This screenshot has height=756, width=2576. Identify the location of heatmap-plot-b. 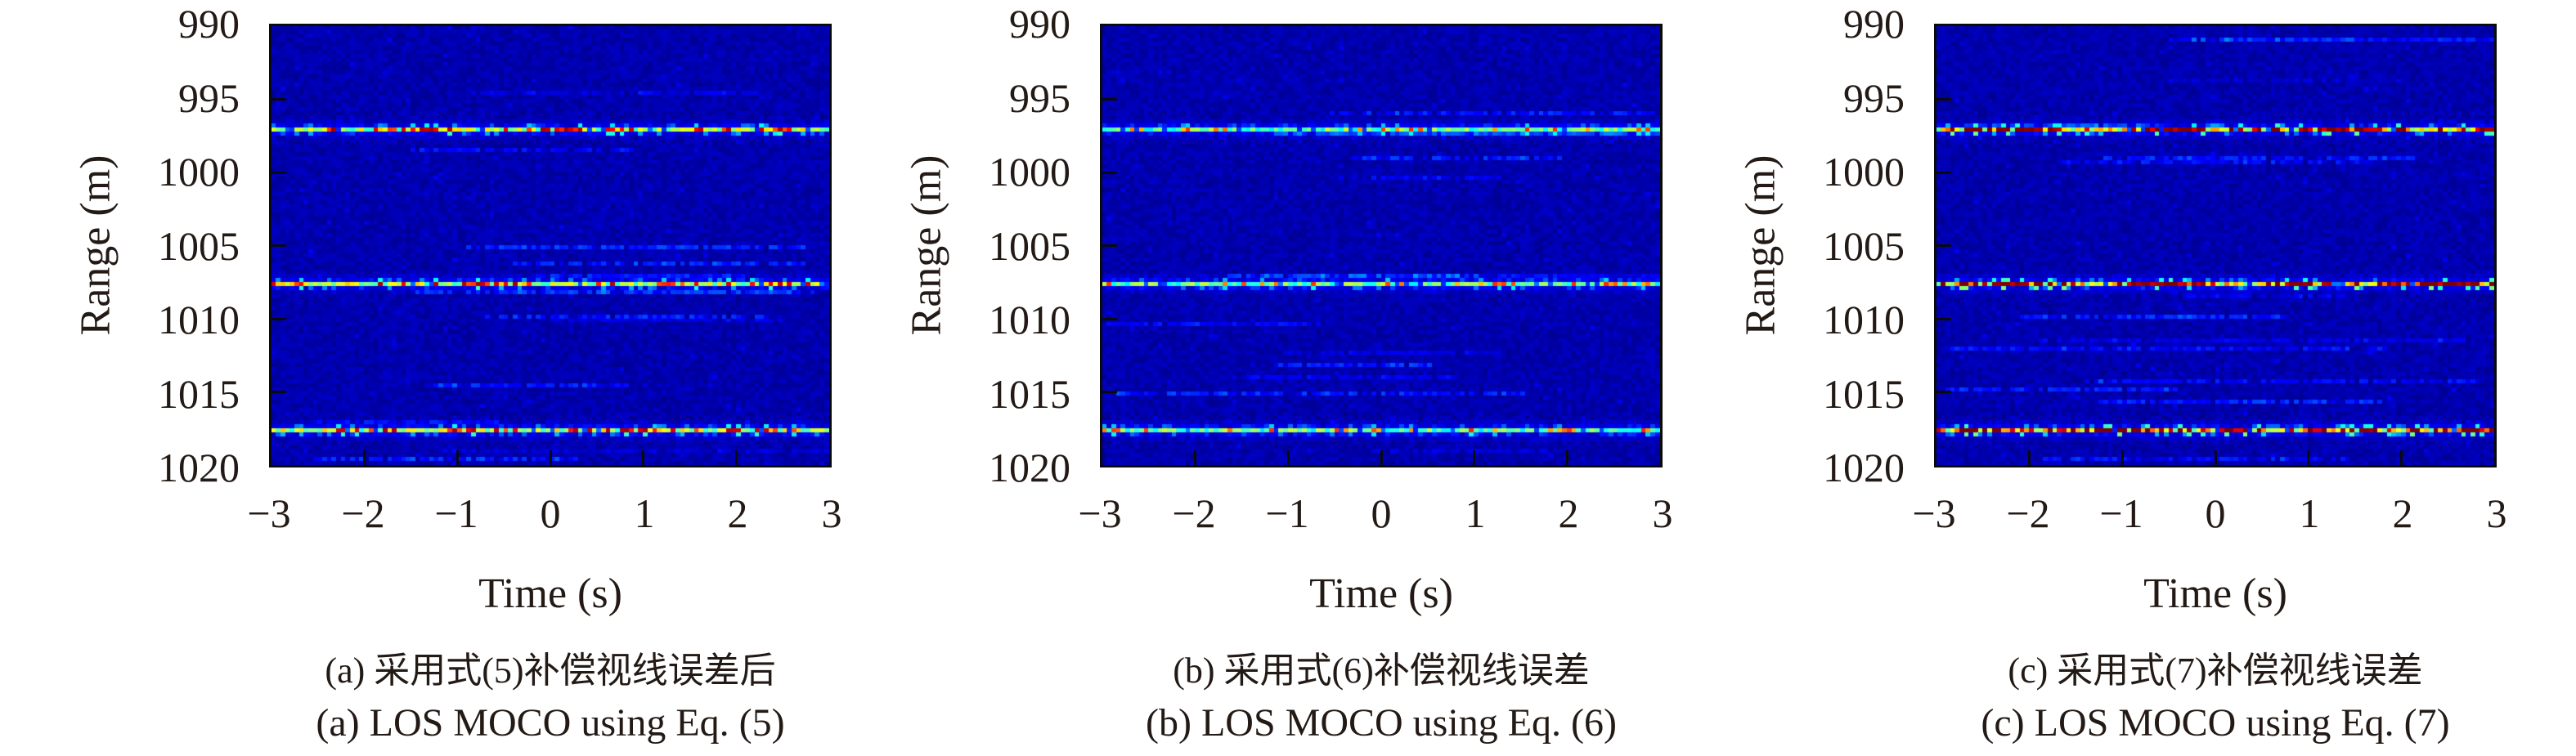
(1381, 245).